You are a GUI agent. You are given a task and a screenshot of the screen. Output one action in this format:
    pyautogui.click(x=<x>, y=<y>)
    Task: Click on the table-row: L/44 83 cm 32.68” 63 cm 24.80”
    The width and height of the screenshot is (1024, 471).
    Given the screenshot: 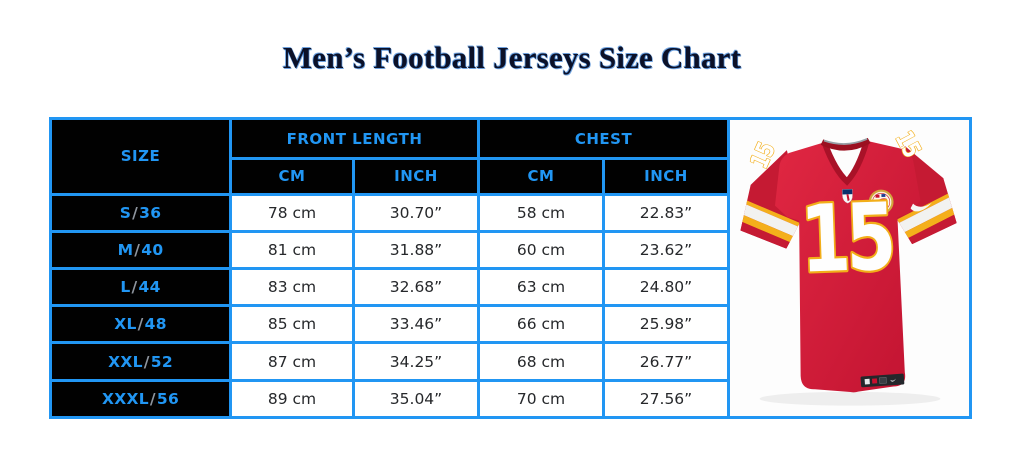 What is the action you would take?
    pyautogui.click(x=510, y=287)
    